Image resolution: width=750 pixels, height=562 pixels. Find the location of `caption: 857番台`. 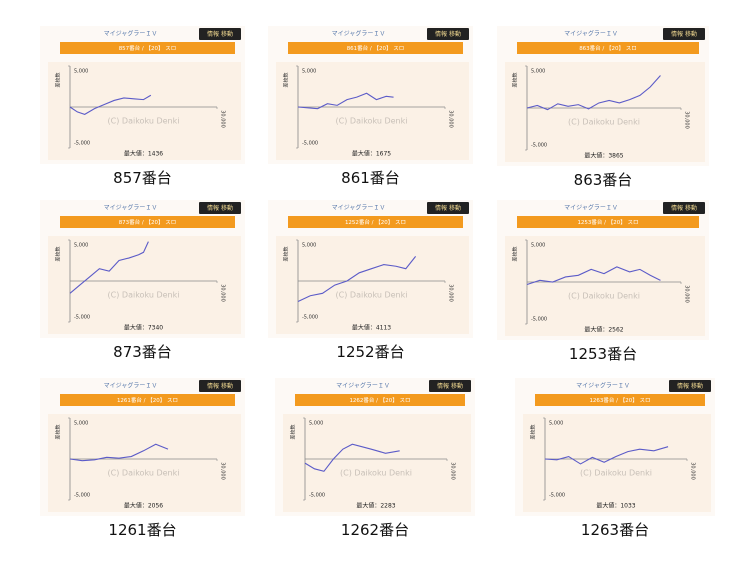

caption: 857番台 is located at coordinates (142, 178).